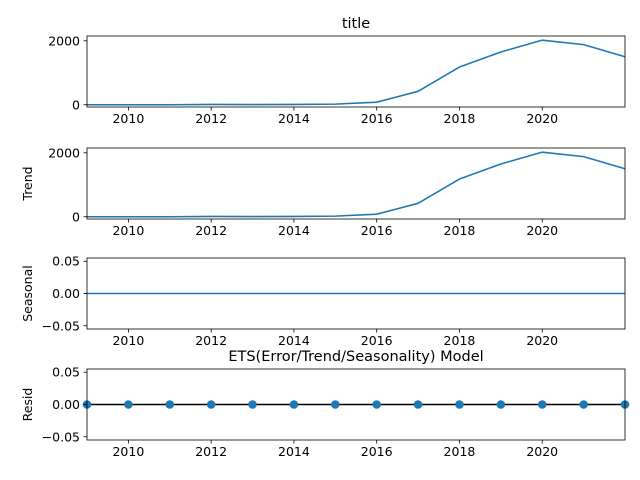  I want to click on trend-xtick-label: 2014, so click(294, 230).